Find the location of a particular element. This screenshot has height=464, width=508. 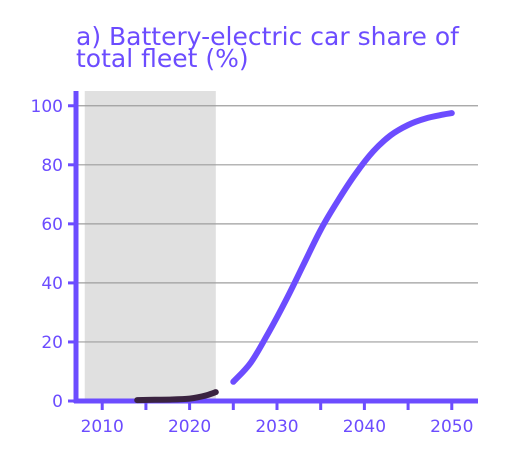

chart-title-line-2: total fleet (%) is located at coordinates (162, 58).